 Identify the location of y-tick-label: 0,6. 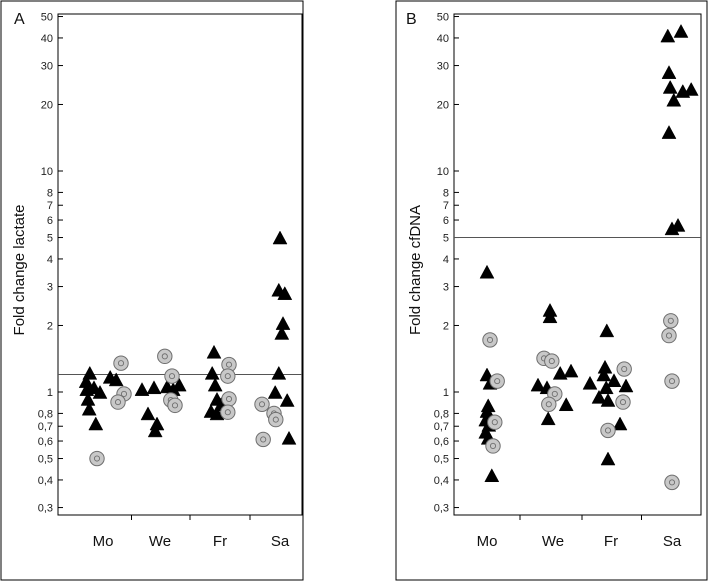
(45, 442).